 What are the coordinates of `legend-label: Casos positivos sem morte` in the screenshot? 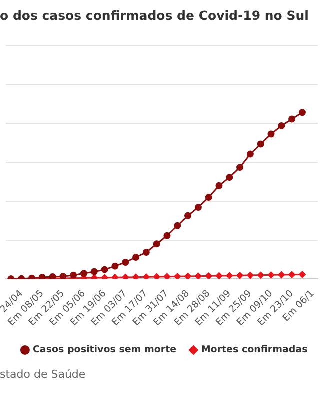 It's located at (104, 350).